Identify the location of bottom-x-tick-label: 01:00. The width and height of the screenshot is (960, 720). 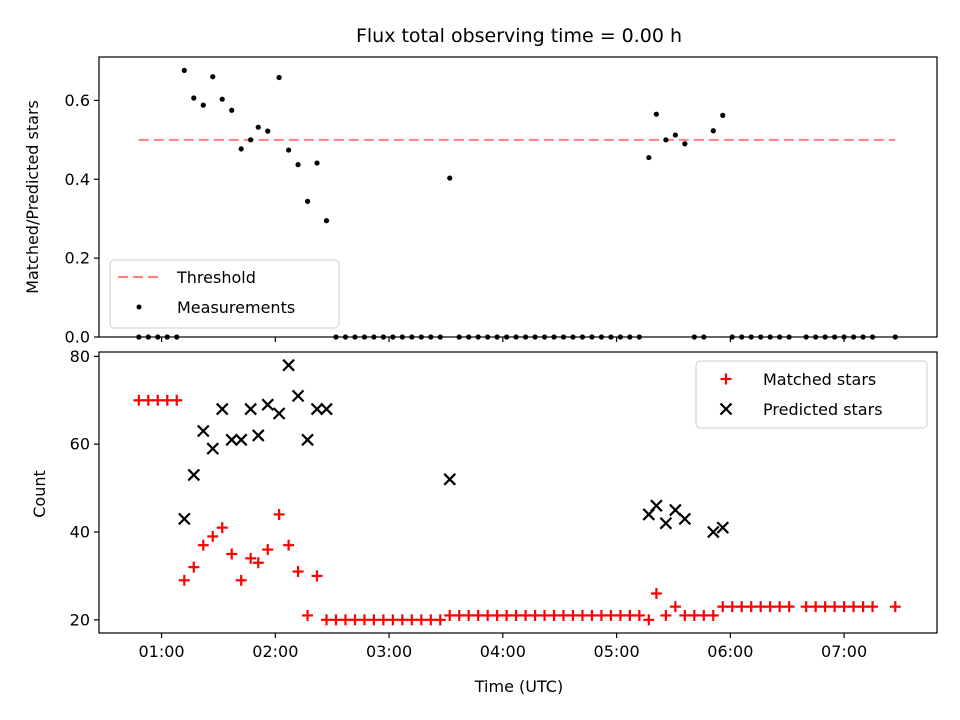
(162, 651).